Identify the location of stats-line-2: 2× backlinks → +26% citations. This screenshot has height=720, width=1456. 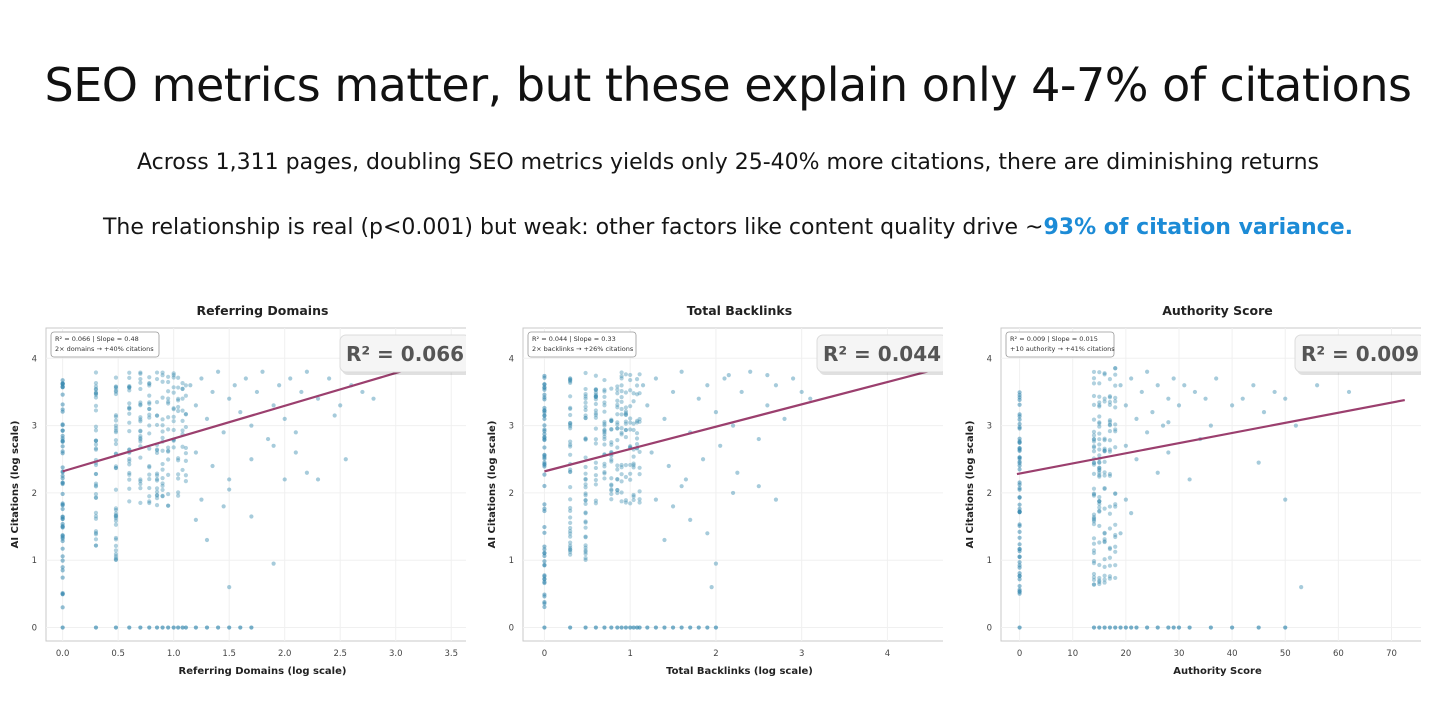
(583, 349).